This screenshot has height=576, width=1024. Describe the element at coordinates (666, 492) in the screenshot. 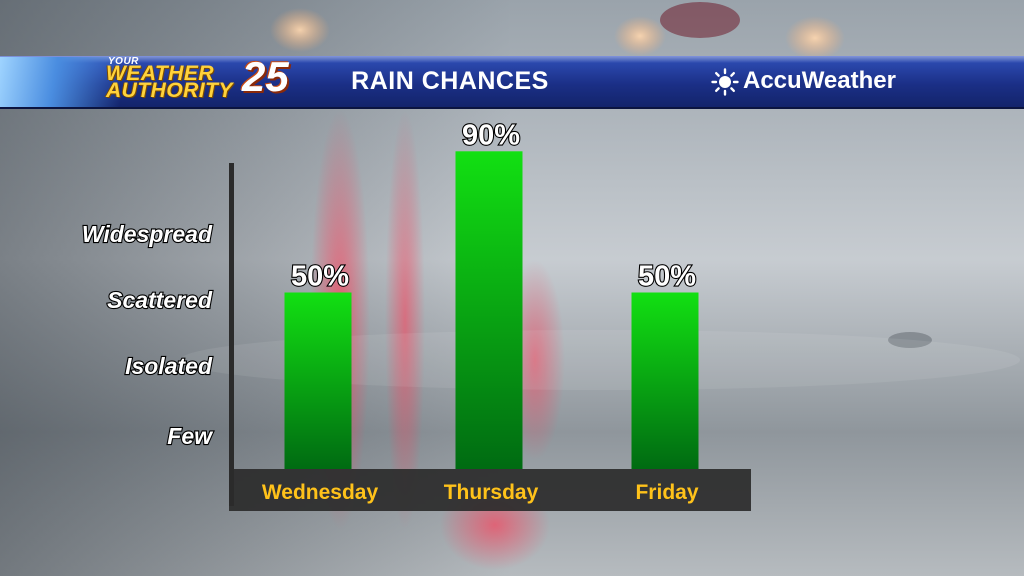

I see `category-label-friday: Friday` at that location.